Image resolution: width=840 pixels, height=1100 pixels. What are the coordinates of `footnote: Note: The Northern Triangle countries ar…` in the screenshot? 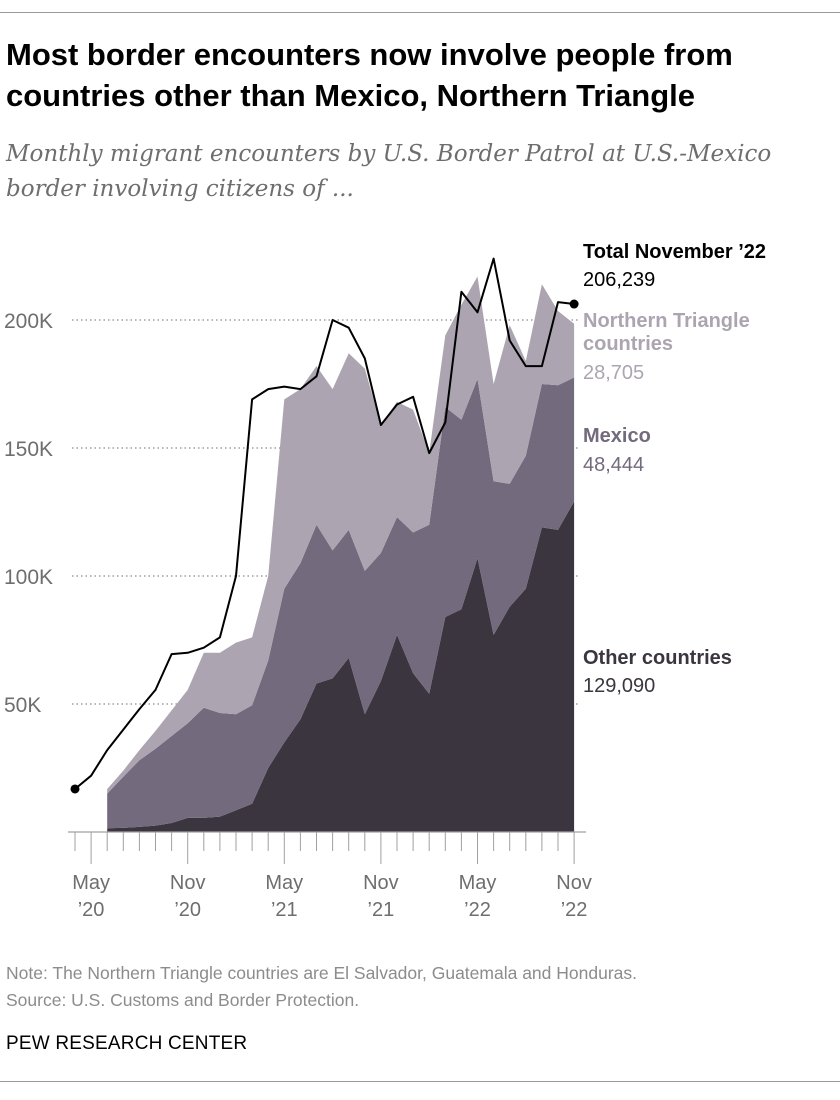 It's located at (321, 987).